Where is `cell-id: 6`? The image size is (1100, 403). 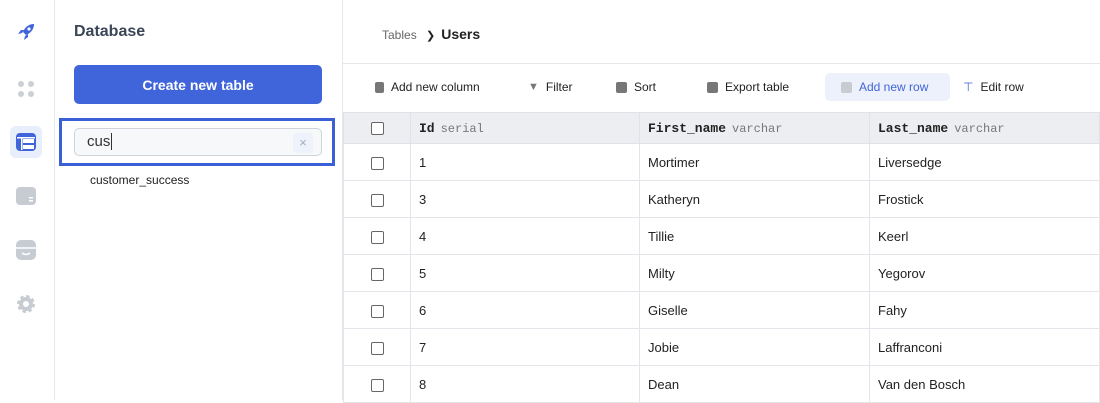 cell-id: 6 is located at coordinates (525, 310).